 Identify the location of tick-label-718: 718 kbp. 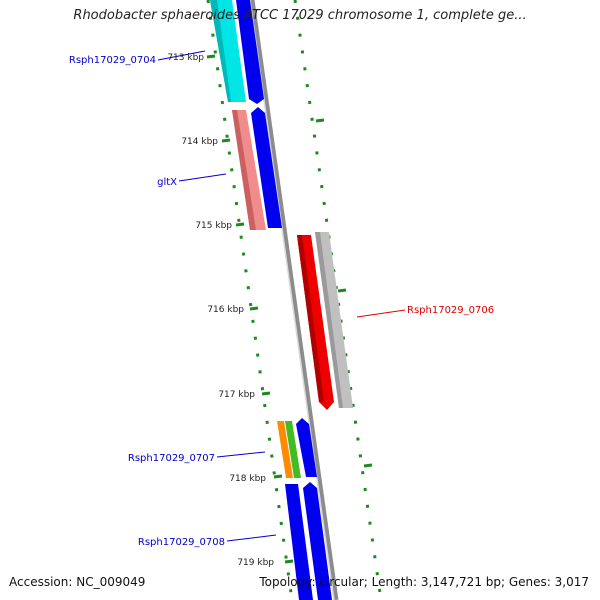
(247, 479).